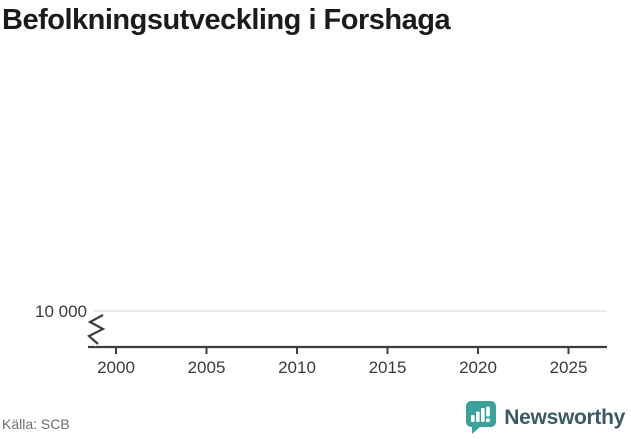 The height and width of the screenshot is (439, 631). What do you see at coordinates (564, 417) in the screenshot?
I see `newsworthy-wordmark: Newsworthy` at bounding box center [564, 417].